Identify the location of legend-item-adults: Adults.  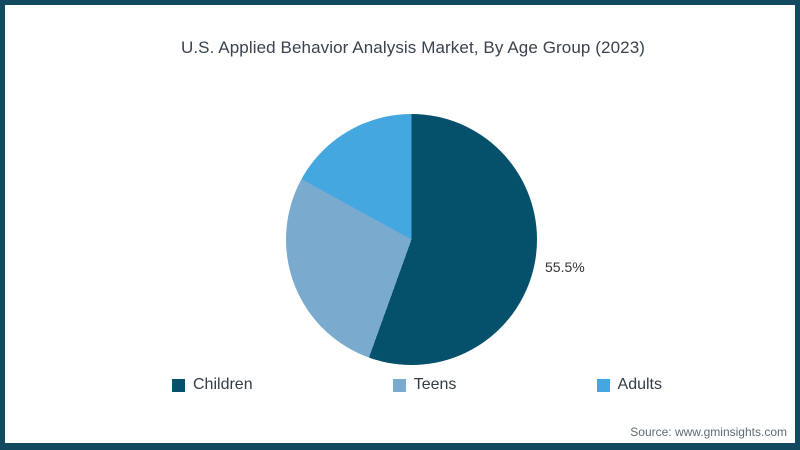
(629, 385).